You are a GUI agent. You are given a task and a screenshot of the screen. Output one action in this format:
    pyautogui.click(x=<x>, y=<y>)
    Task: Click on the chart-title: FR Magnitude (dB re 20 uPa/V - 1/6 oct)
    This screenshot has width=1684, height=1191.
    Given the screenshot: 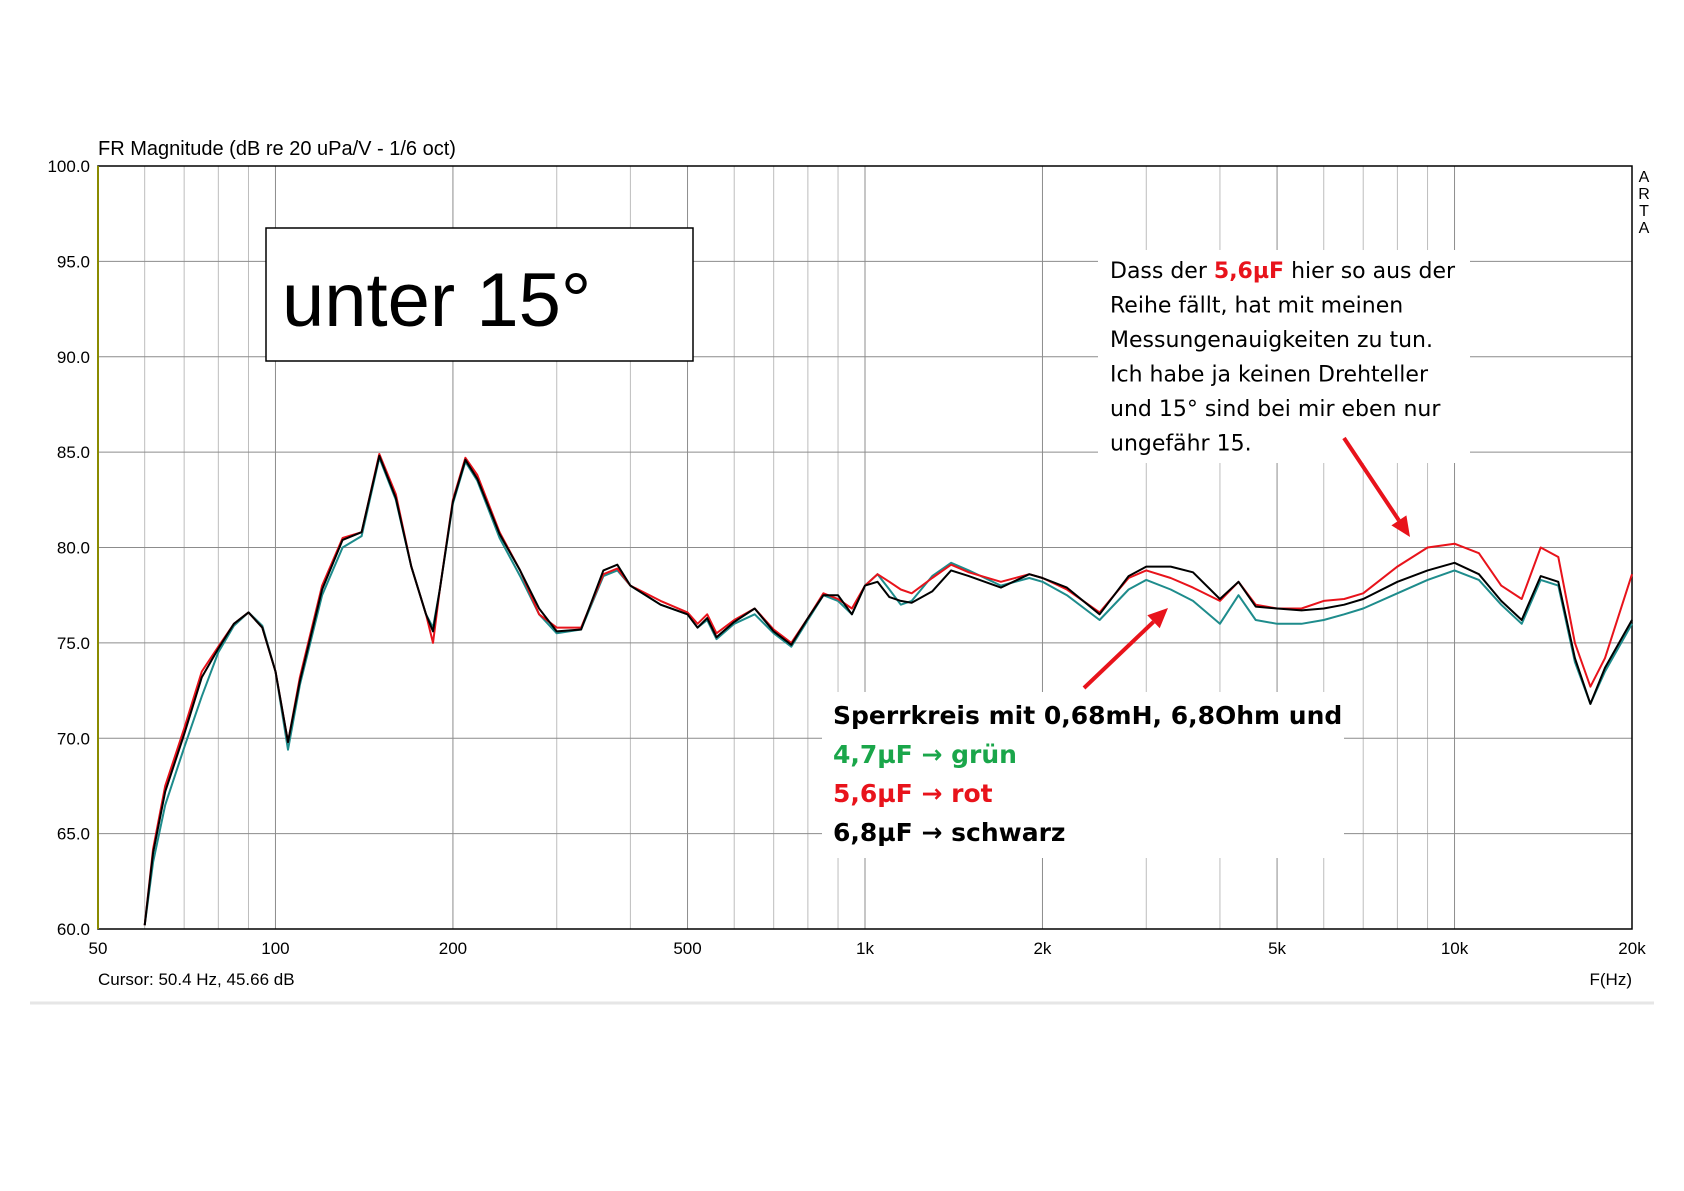 What is the action you would take?
    pyautogui.click(x=277, y=149)
    